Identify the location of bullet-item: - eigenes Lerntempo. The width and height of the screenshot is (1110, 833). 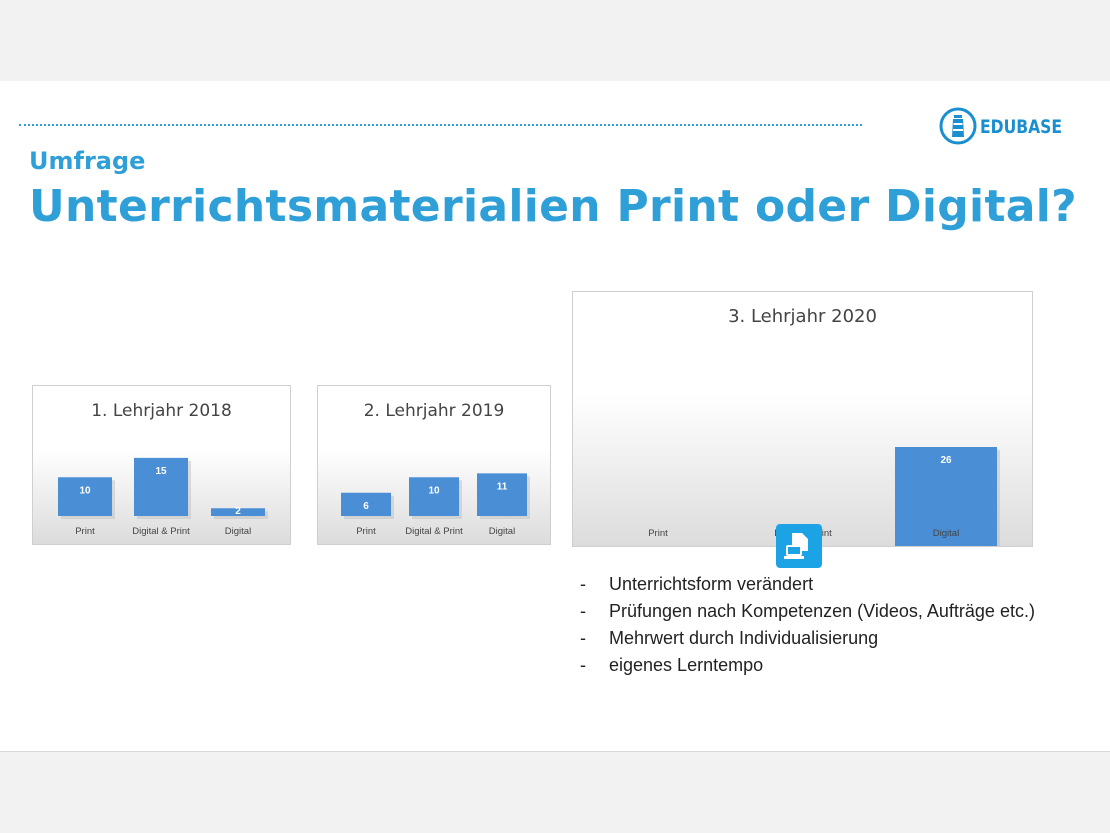
(672, 665).